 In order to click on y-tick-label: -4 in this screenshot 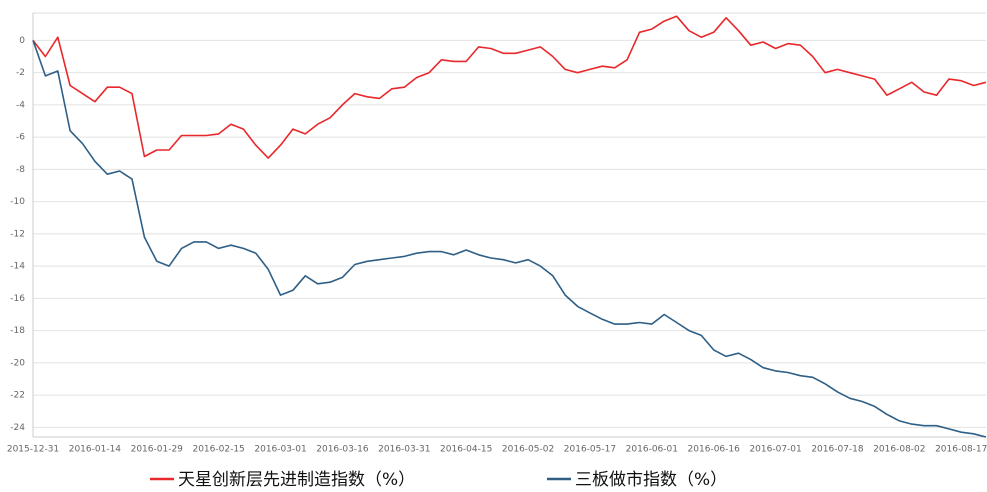, I will do `click(20, 105)`.